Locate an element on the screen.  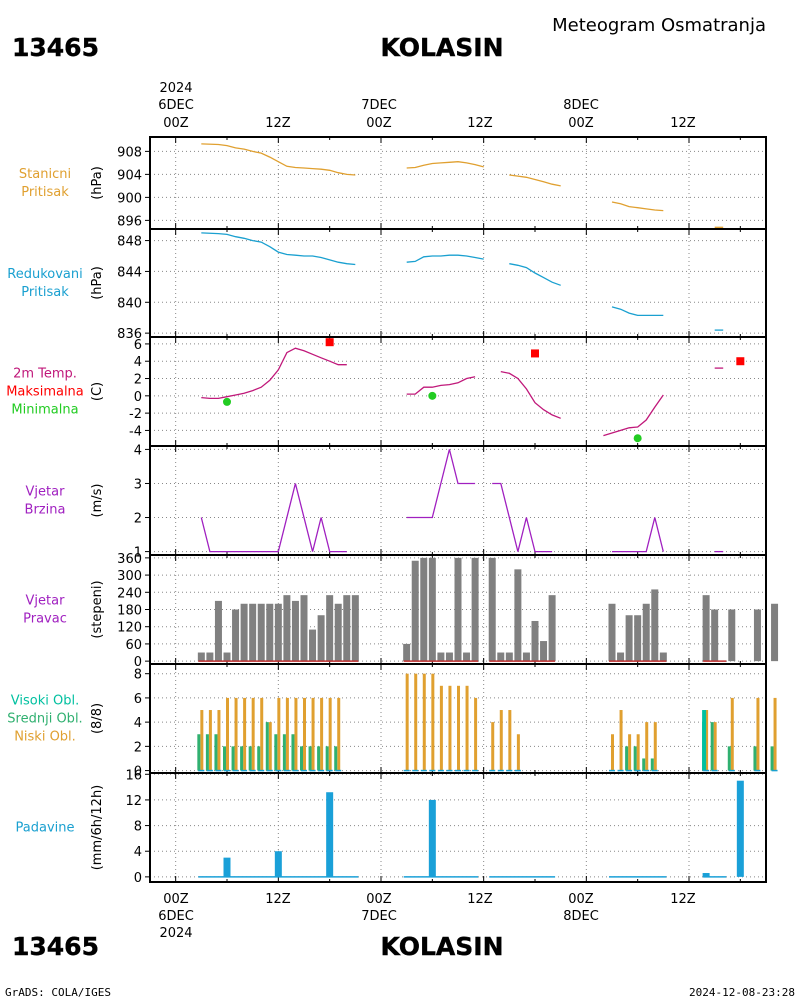
panel-frame is located at coordinates (458, 183).